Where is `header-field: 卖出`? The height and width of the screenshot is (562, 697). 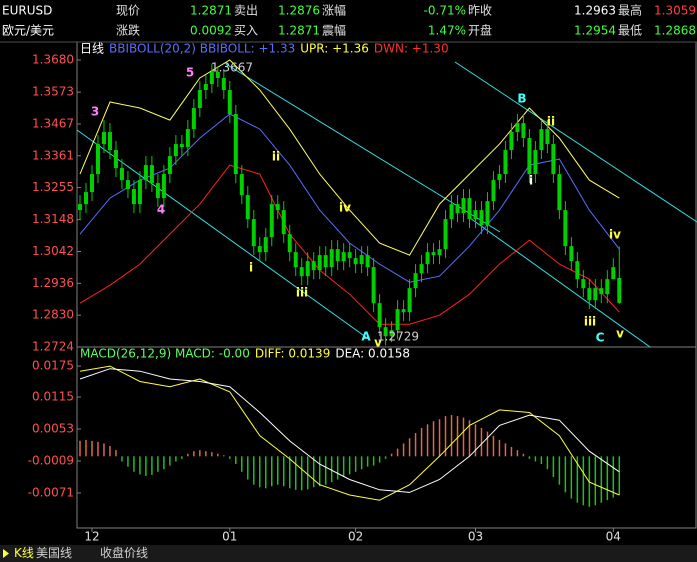 header-field: 卖出 is located at coordinates (246, 11).